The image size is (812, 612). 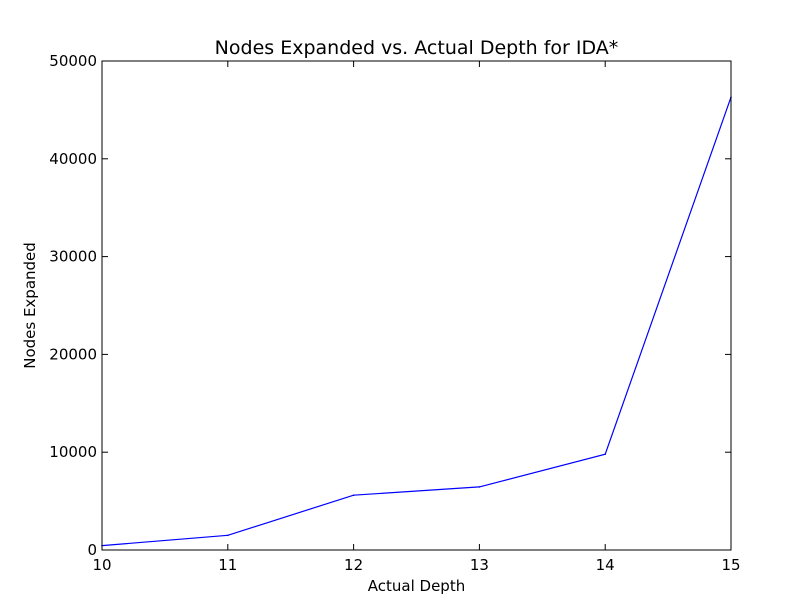 I want to click on y-tick-label: 50000, so click(x=73, y=61).